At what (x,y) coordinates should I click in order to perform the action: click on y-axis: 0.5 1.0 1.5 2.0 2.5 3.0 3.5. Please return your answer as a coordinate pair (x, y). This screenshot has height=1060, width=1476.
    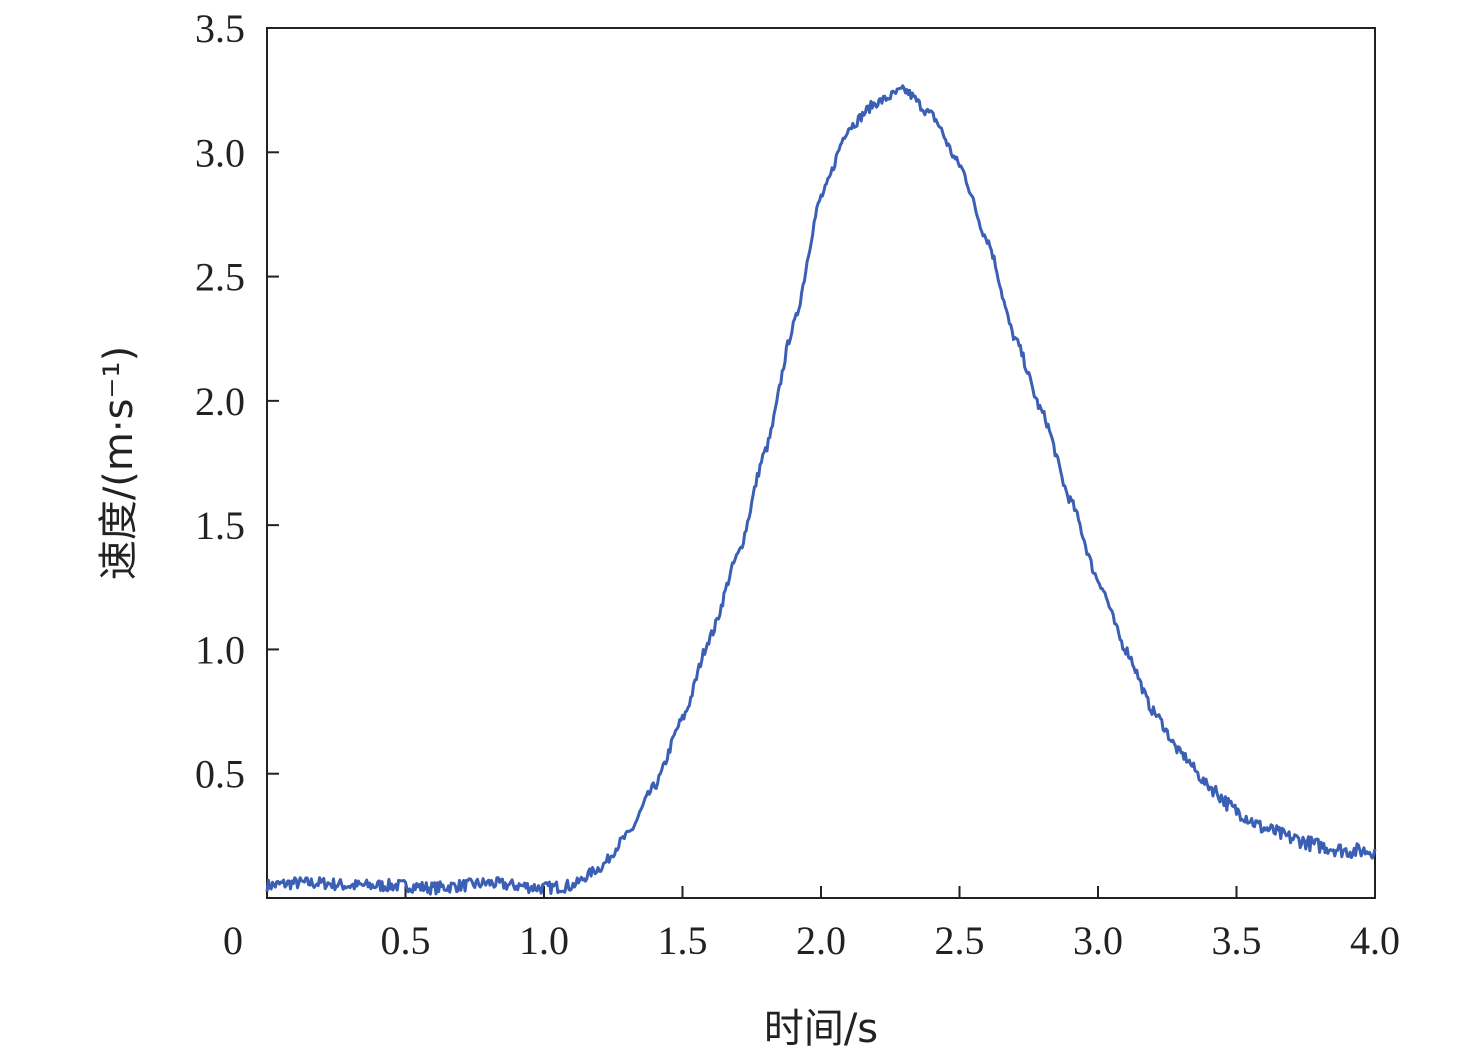
    Looking at the image, I should click on (237, 401).